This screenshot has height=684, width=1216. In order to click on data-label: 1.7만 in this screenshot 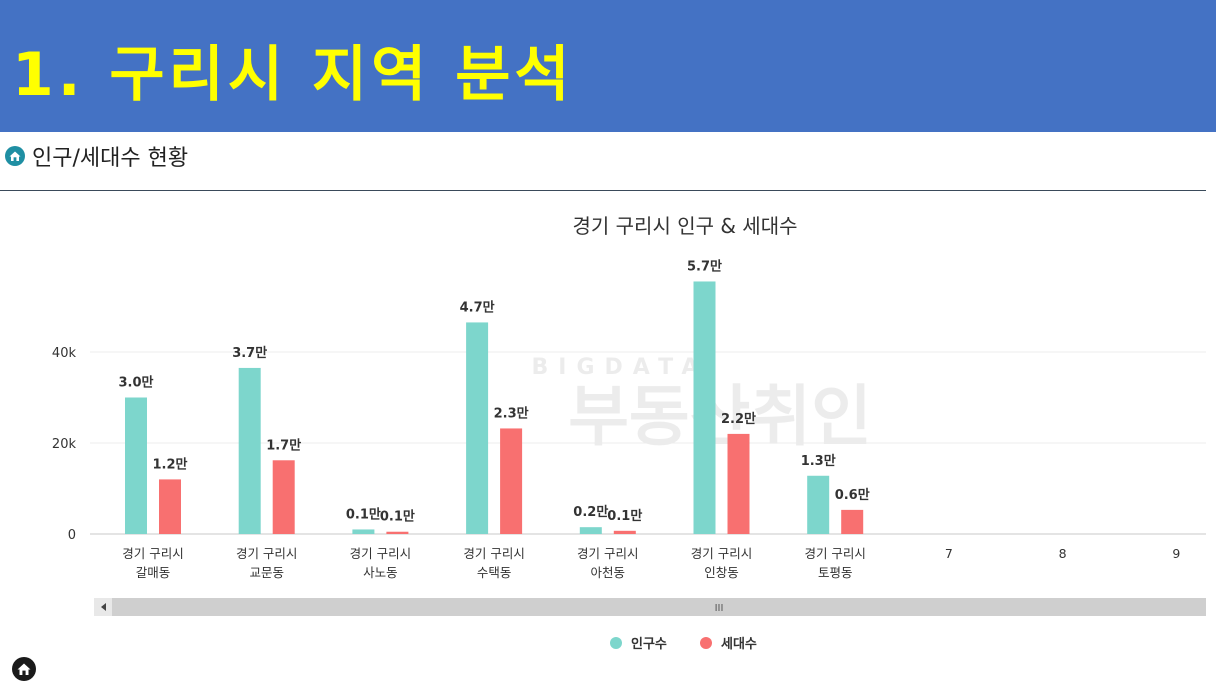, I will do `click(283, 445)`.